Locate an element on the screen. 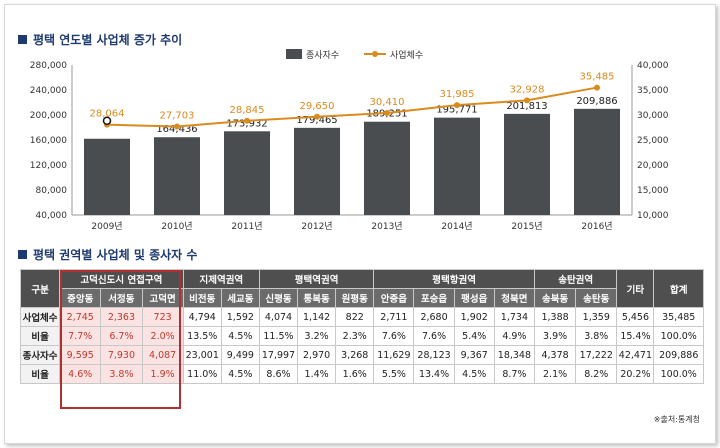 This screenshot has height=448, width=720. line-data-label: 30,410 is located at coordinates (387, 102).